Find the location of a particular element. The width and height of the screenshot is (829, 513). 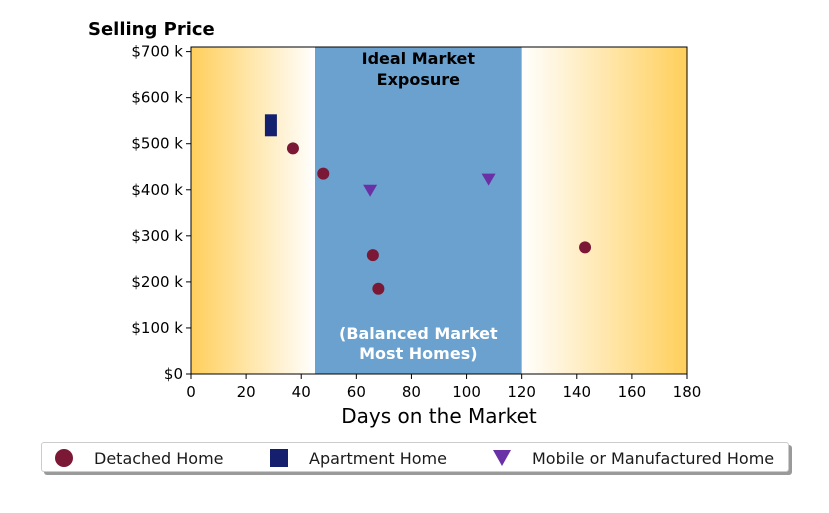

band-top-label-line-2: Exposure is located at coordinates (419, 79).